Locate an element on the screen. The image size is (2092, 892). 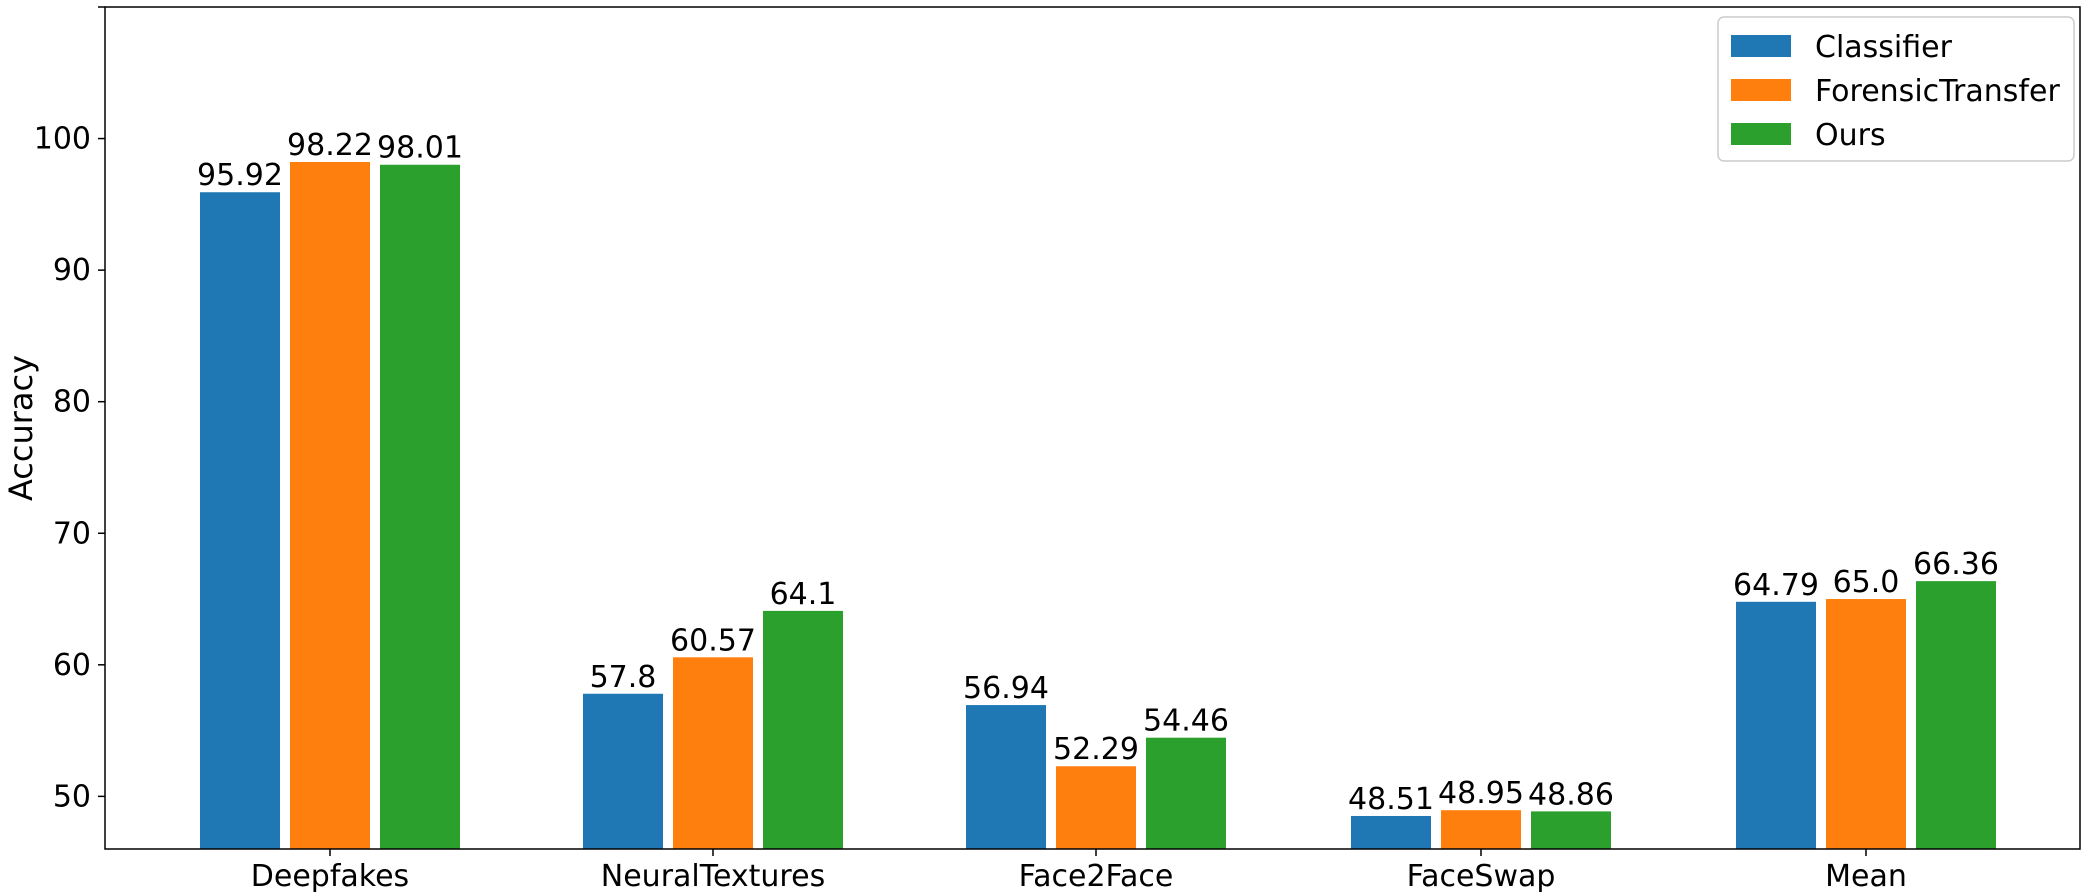
legend-box is located at coordinates (1896, 89).